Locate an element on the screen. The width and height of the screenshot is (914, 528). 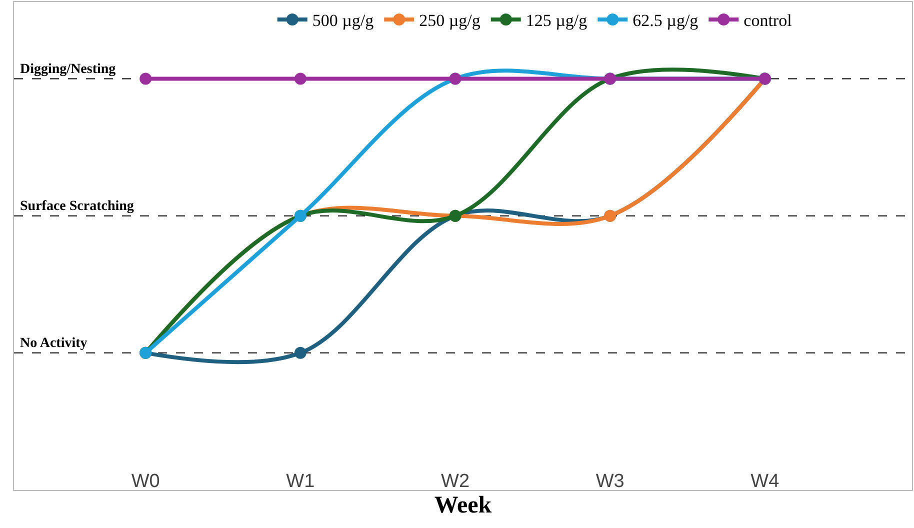
x-tick-label: W3 is located at coordinates (610, 481).